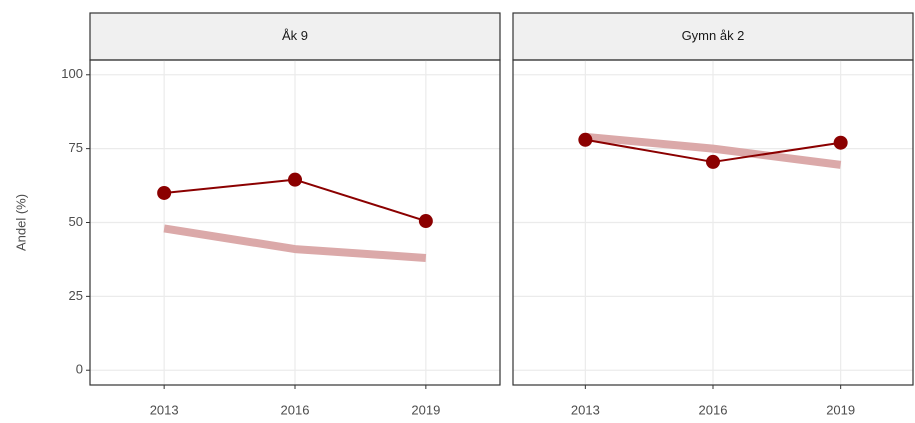 The height and width of the screenshot is (423, 915). Describe the element at coordinates (76, 295) in the screenshot. I see `y-tick-label: 25` at that location.